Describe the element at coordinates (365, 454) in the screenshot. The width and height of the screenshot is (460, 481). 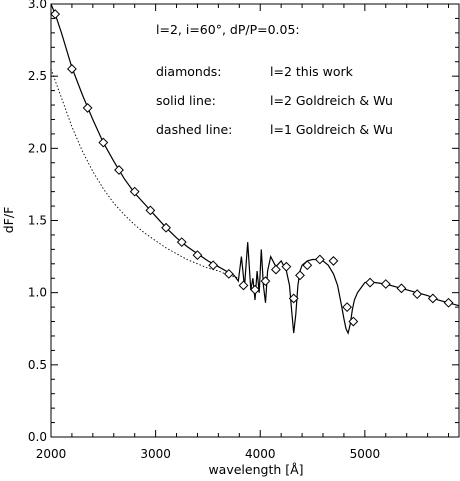
I see `x-tick-label: 5000` at that location.